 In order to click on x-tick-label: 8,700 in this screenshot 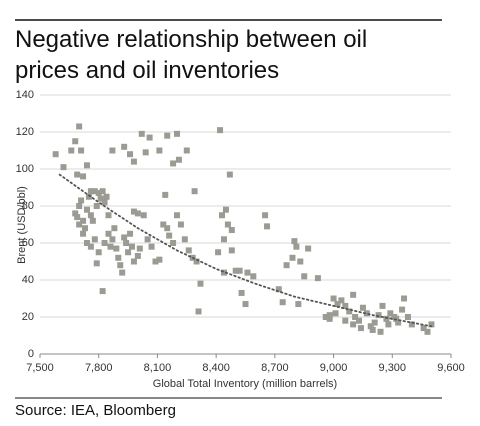, I will do `click(275, 368)`.